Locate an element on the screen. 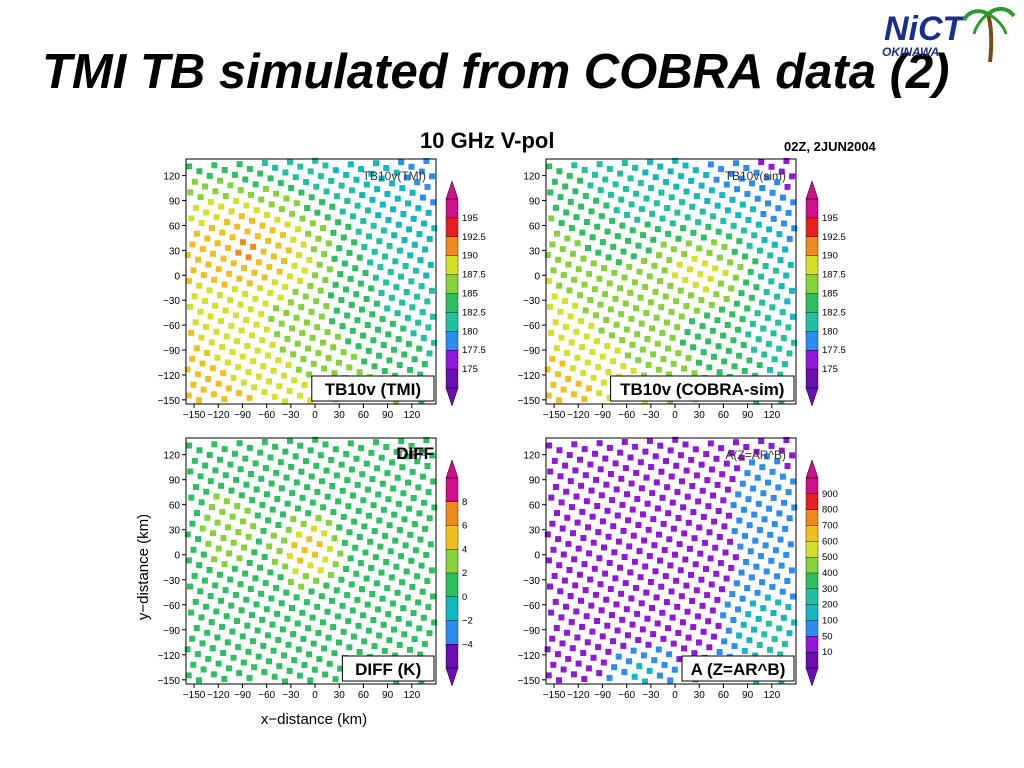 Image resolution: width=1024 pixels, height=768 pixels. y-tick-label: 30 is located at coordinates (535, 531).